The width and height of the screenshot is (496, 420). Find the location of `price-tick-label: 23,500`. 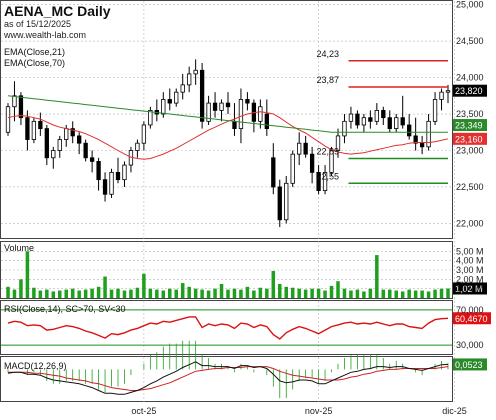

price-tick-label: 23,500 is located at coordinates (470, 114).